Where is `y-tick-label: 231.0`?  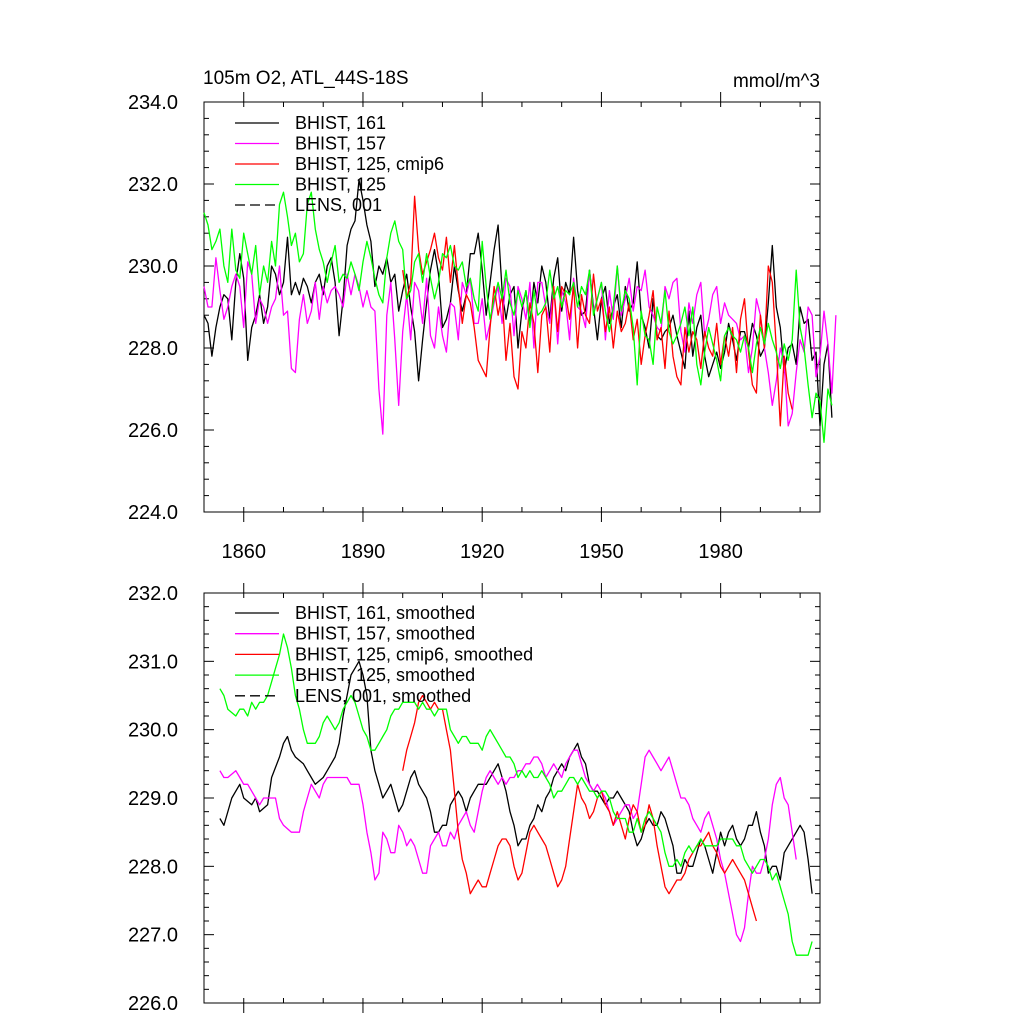 y-tick-label: 231.0 is located at coordinates (153, 662).